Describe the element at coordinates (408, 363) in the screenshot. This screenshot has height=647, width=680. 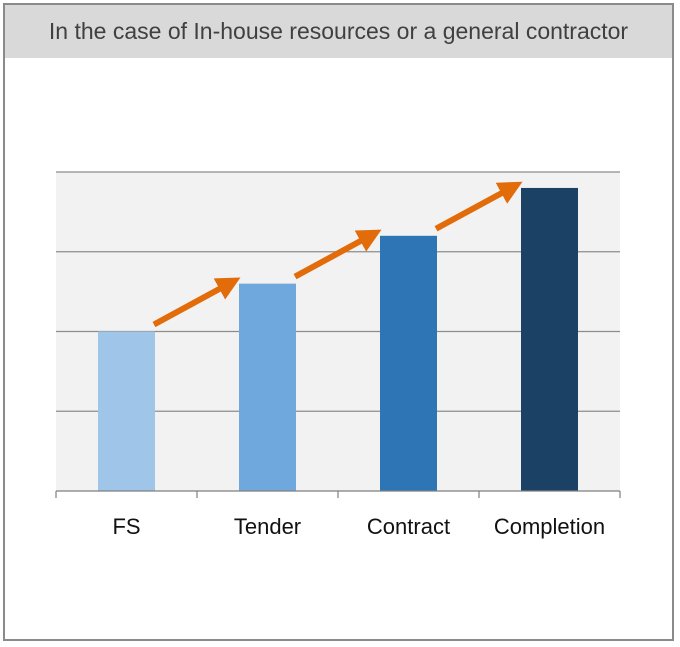
I see `bar-contract` at that location.